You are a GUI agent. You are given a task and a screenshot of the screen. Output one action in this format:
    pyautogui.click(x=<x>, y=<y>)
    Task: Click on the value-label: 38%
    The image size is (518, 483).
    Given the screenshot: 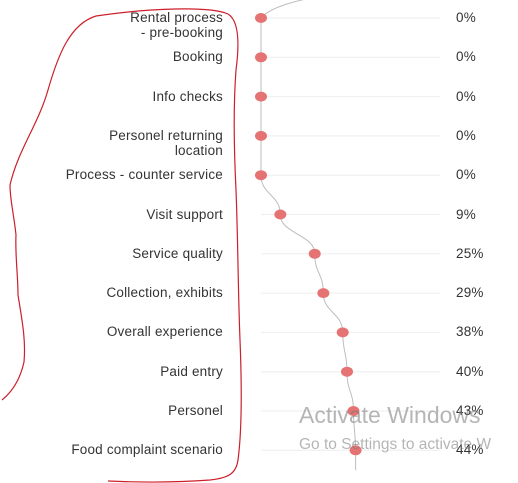 What is the action you would take?
    pyautogui.click(x=470, y=332)
    